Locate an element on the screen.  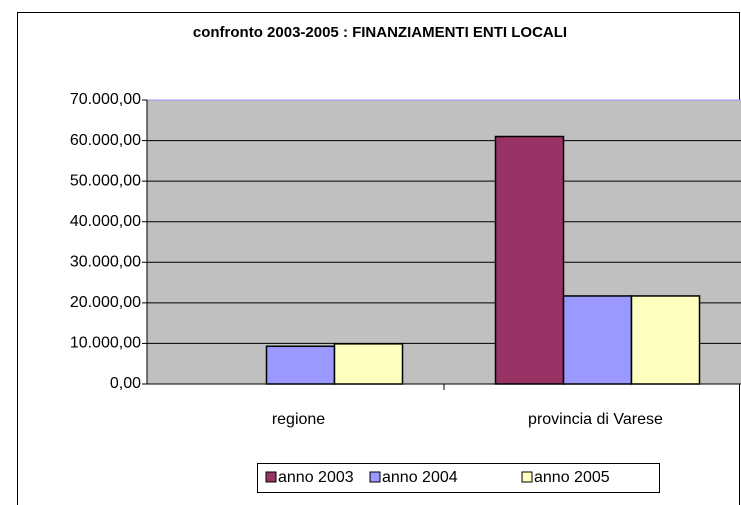
y-tick-label: 20.000,00 is located at coordinates (105, 302).